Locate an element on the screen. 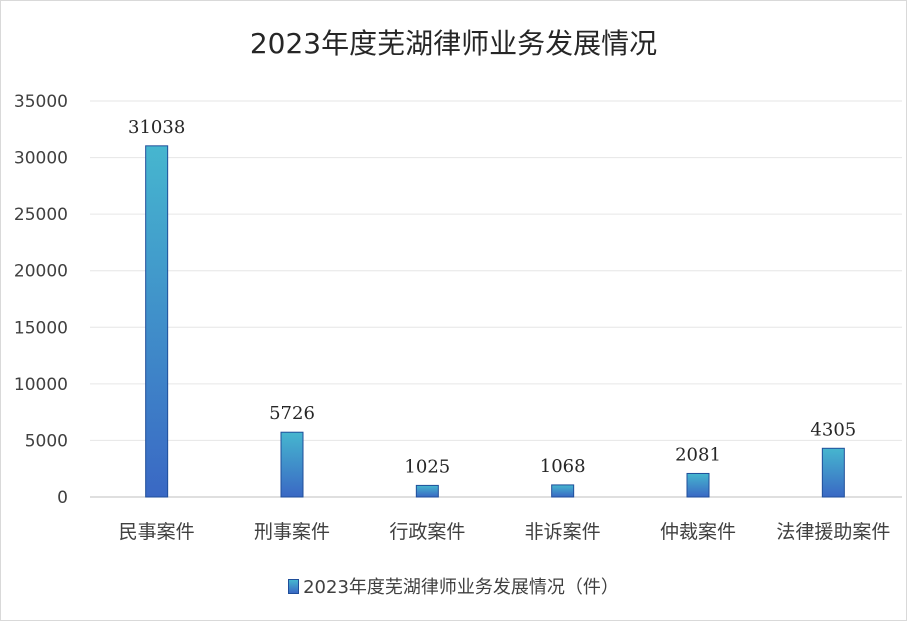 This screenshot has height=621, width=907. y-tick-label: 10000 is located at coordinates (41, 385).